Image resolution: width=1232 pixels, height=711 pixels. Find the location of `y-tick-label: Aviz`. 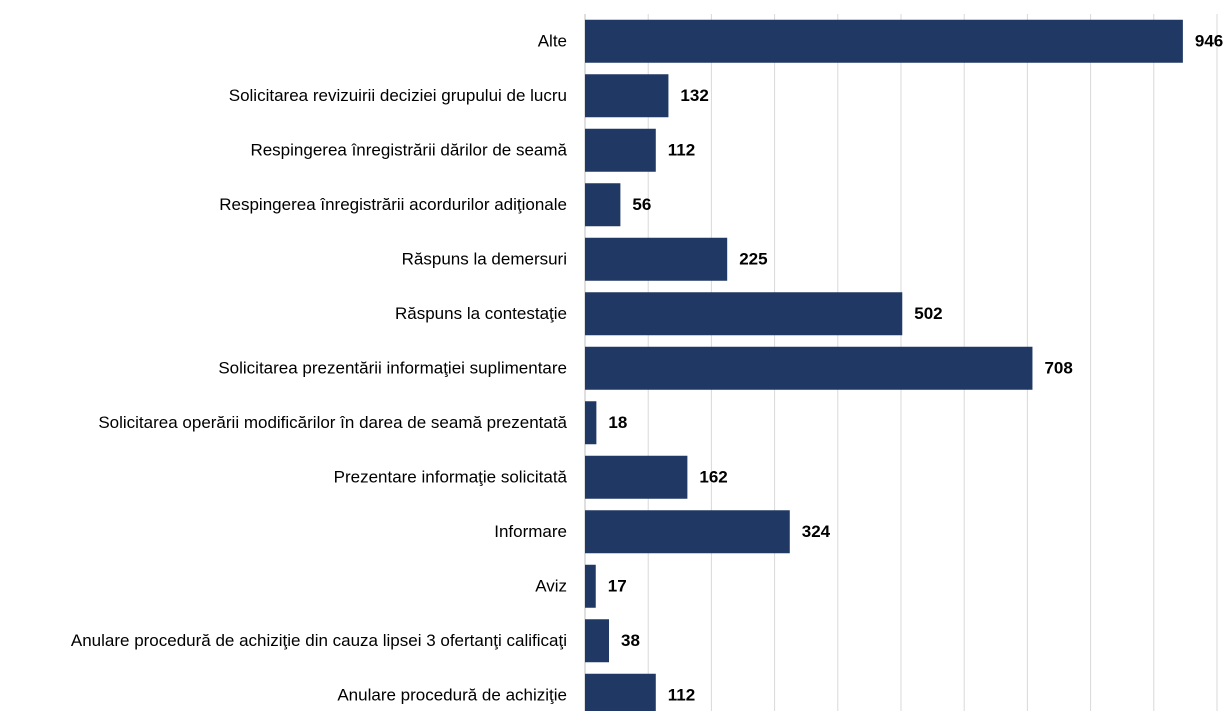

y-tick-label: Aviz is located at coordinates (551, 586).